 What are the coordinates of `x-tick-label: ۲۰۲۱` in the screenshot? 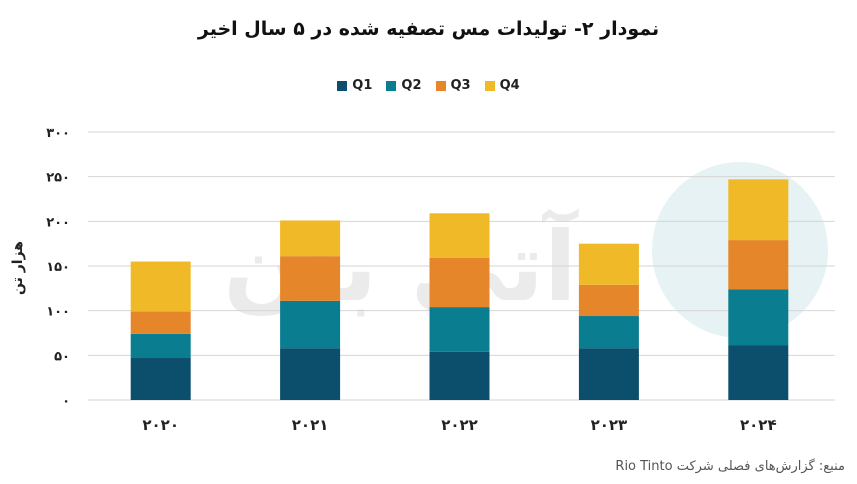 It's located at (310, 425).